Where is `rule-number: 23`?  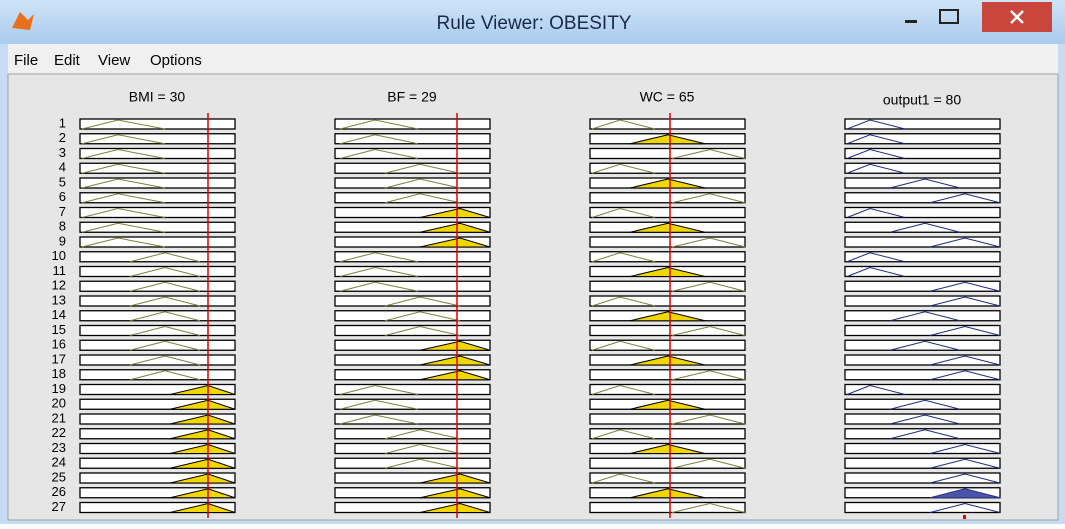 rule-number: 23 is located at coordinates (59, 447).